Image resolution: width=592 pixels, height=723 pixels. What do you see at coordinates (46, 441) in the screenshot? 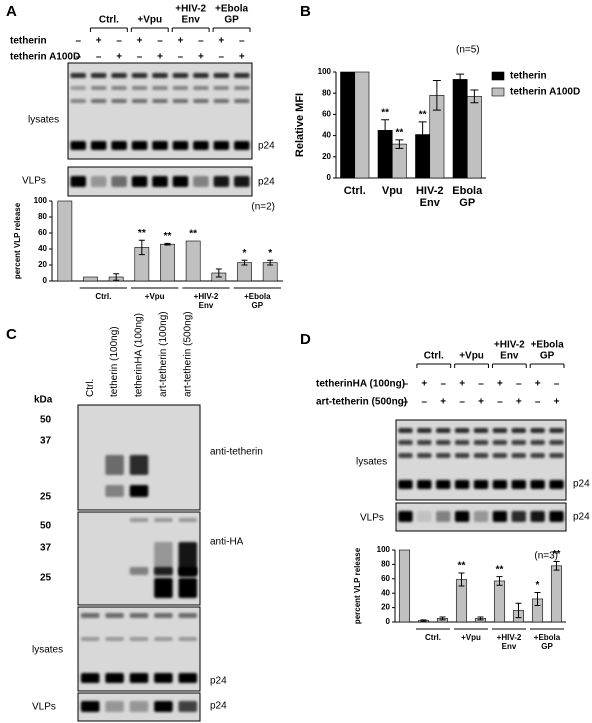
I see `mw-marker: 37` at bounding box center [46, 441].